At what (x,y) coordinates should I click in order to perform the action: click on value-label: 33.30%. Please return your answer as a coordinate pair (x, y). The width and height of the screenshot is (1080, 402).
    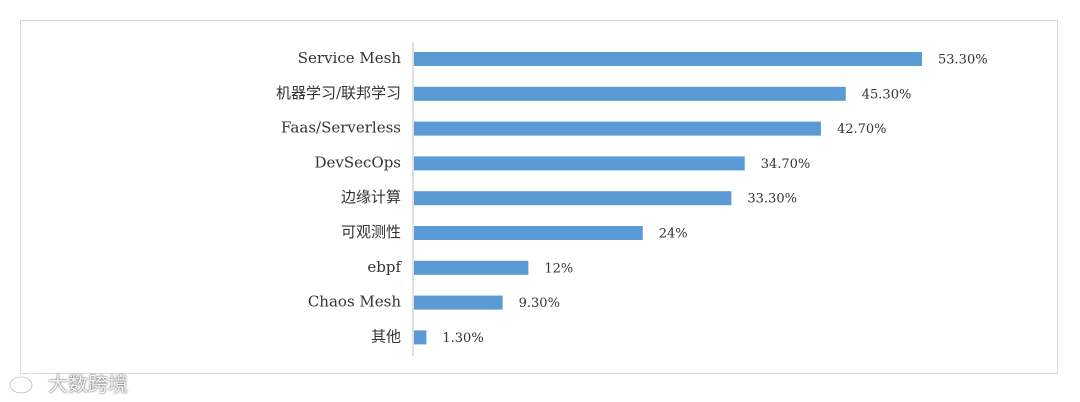
    Looking at the image, I should click on (772, 199).